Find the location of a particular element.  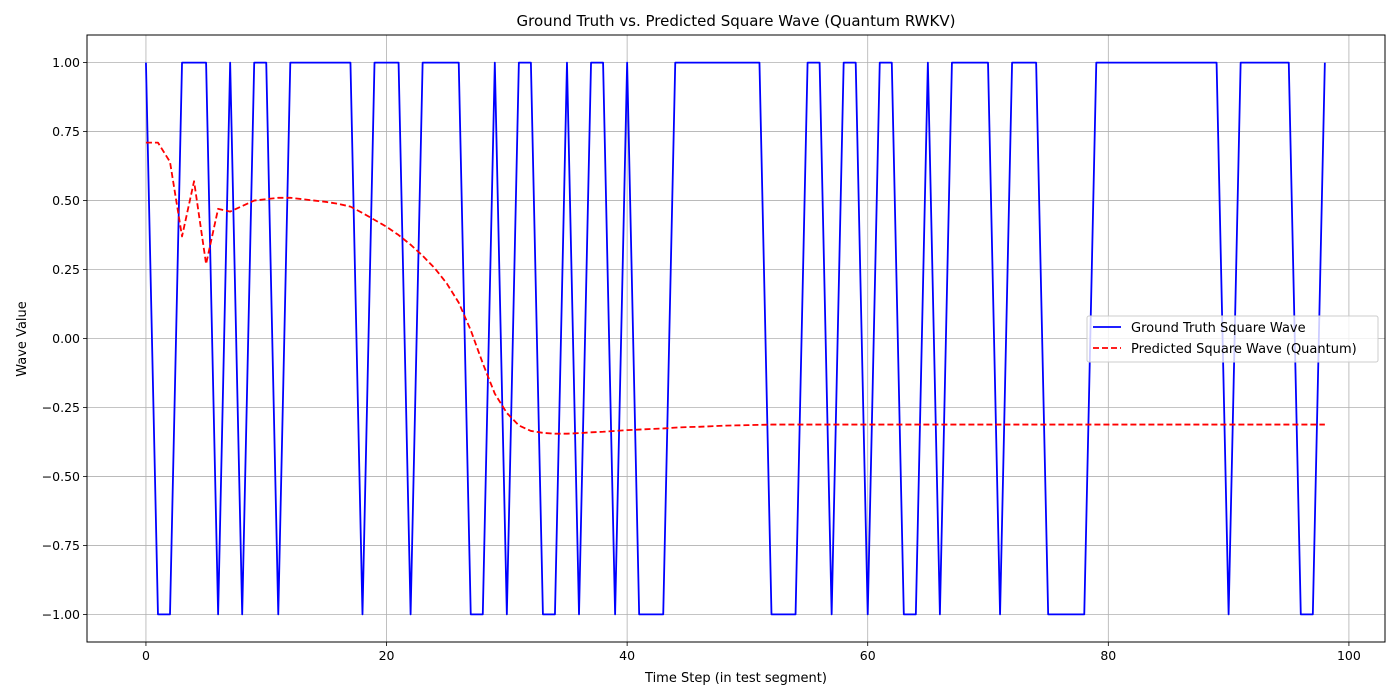

legend-box is located at coordinates (1232, 339).